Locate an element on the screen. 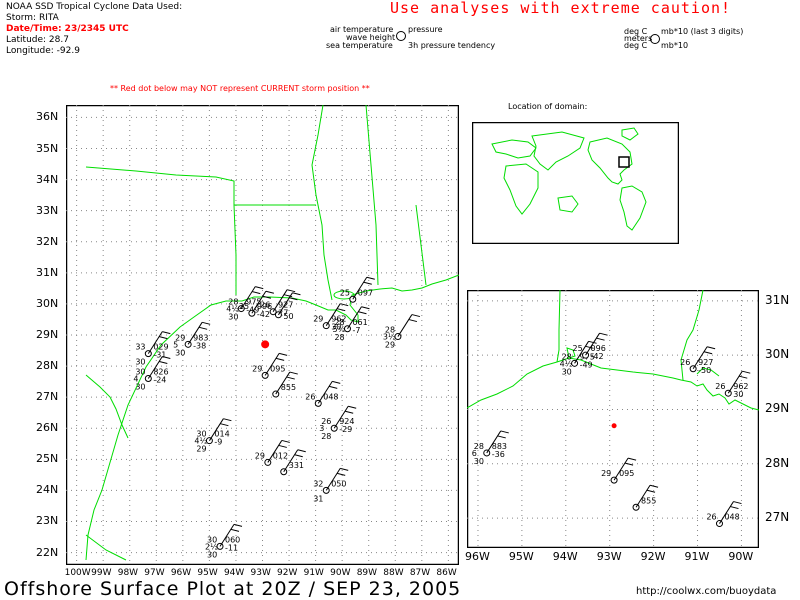  main-lon-label: 96W is located at coordinates (181, 573).